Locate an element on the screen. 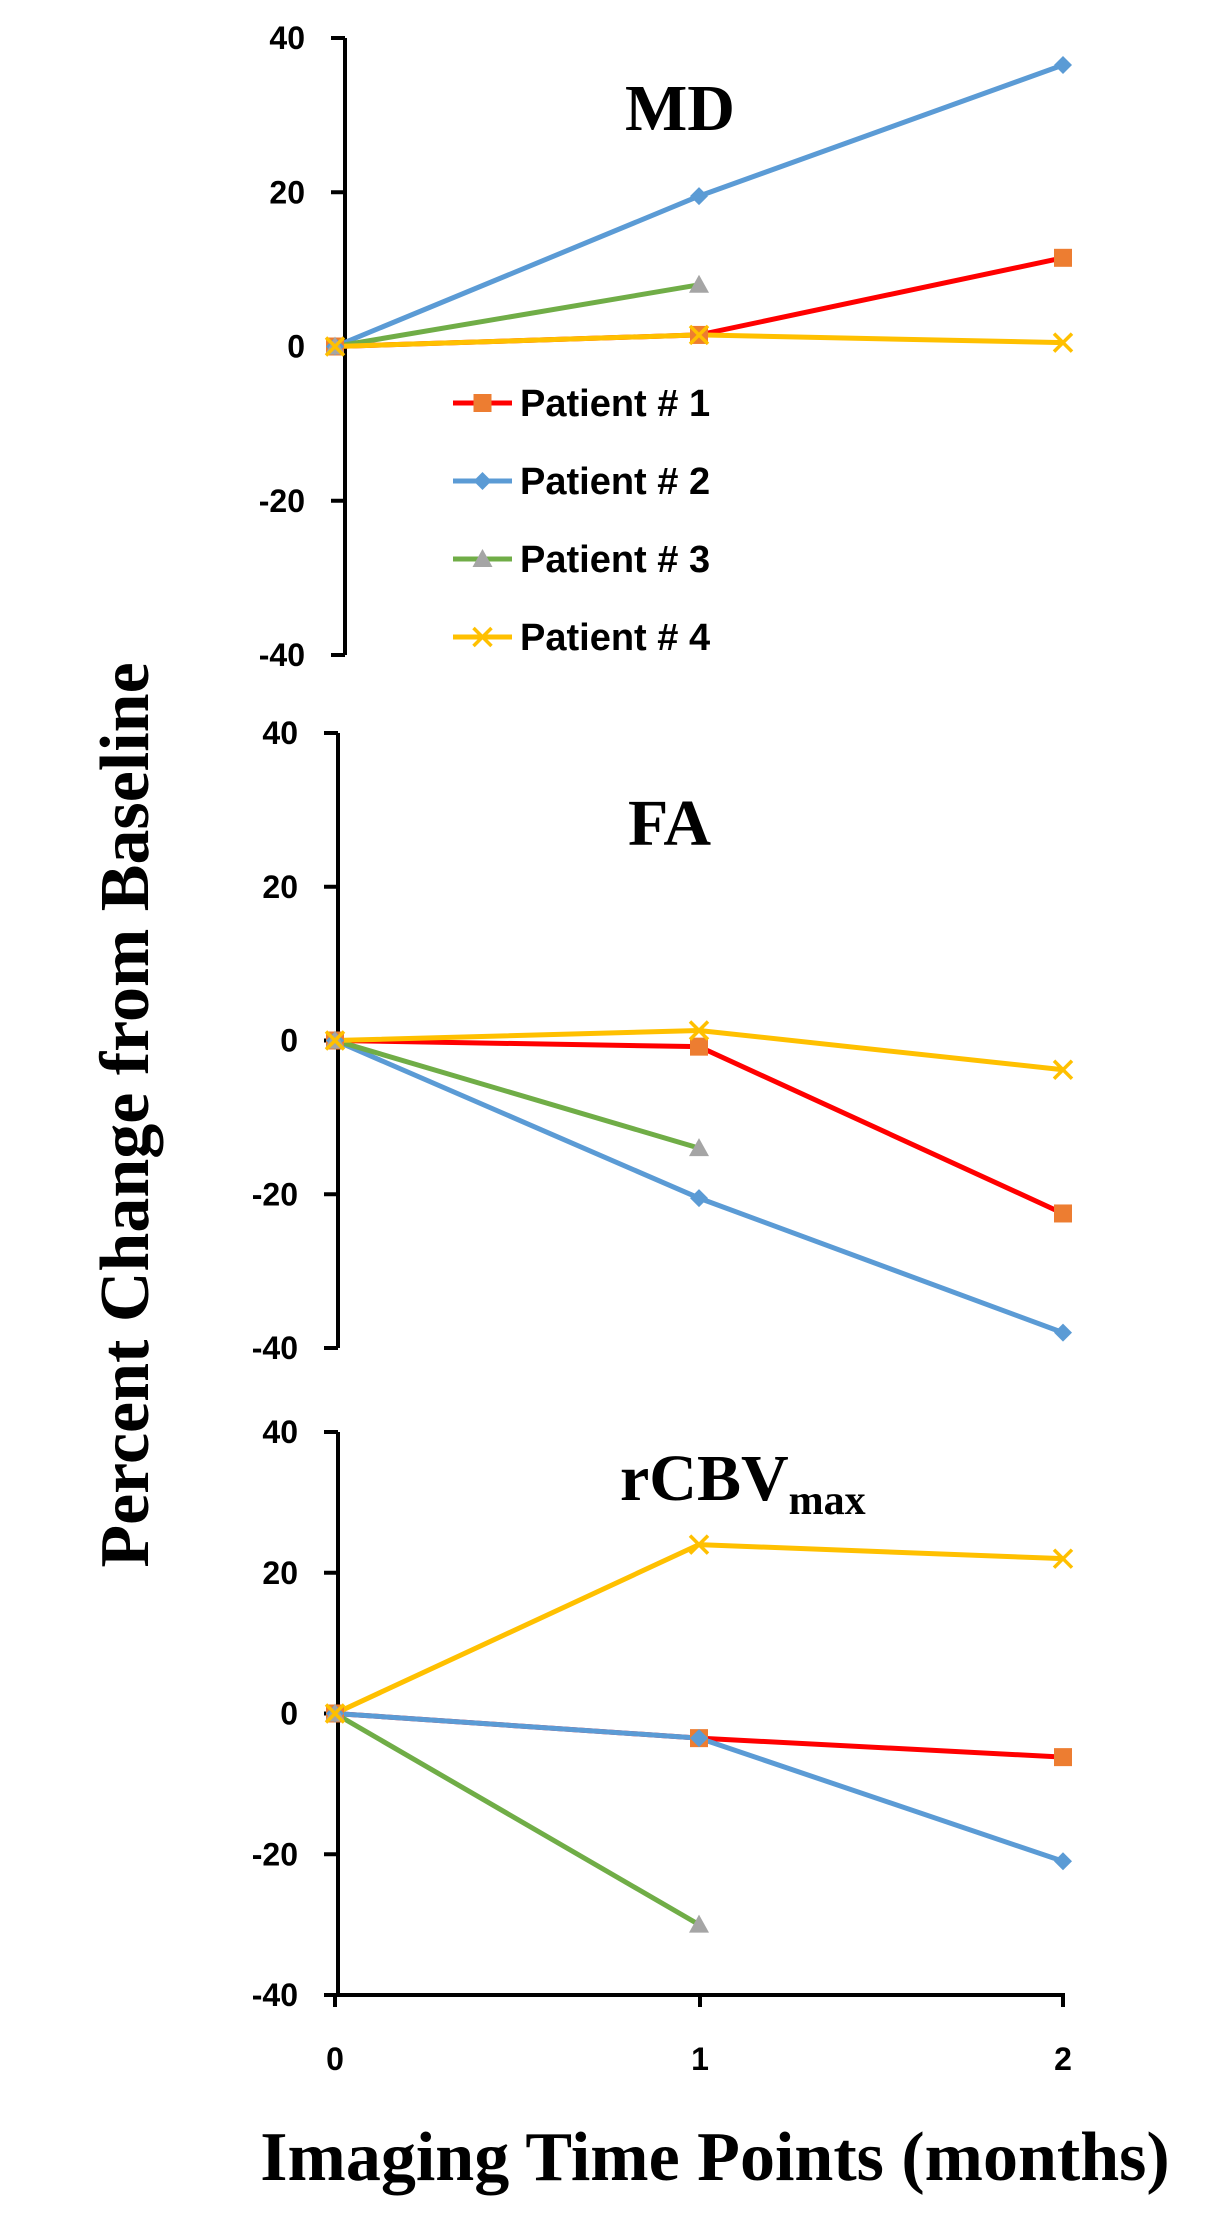 The image size is (1225, 2228). legend-label: Patient # 2 is located at coordinates (615, 482).